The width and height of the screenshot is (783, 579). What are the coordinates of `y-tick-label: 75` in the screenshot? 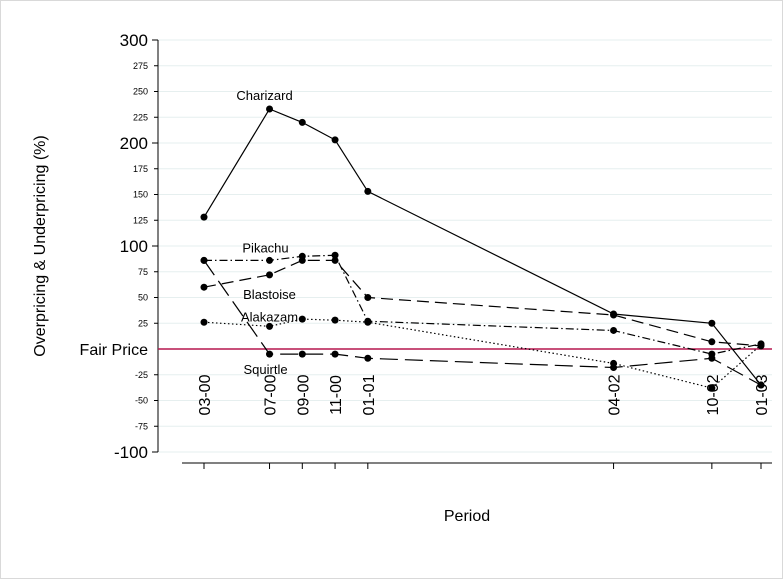 It's located at (143, 272).